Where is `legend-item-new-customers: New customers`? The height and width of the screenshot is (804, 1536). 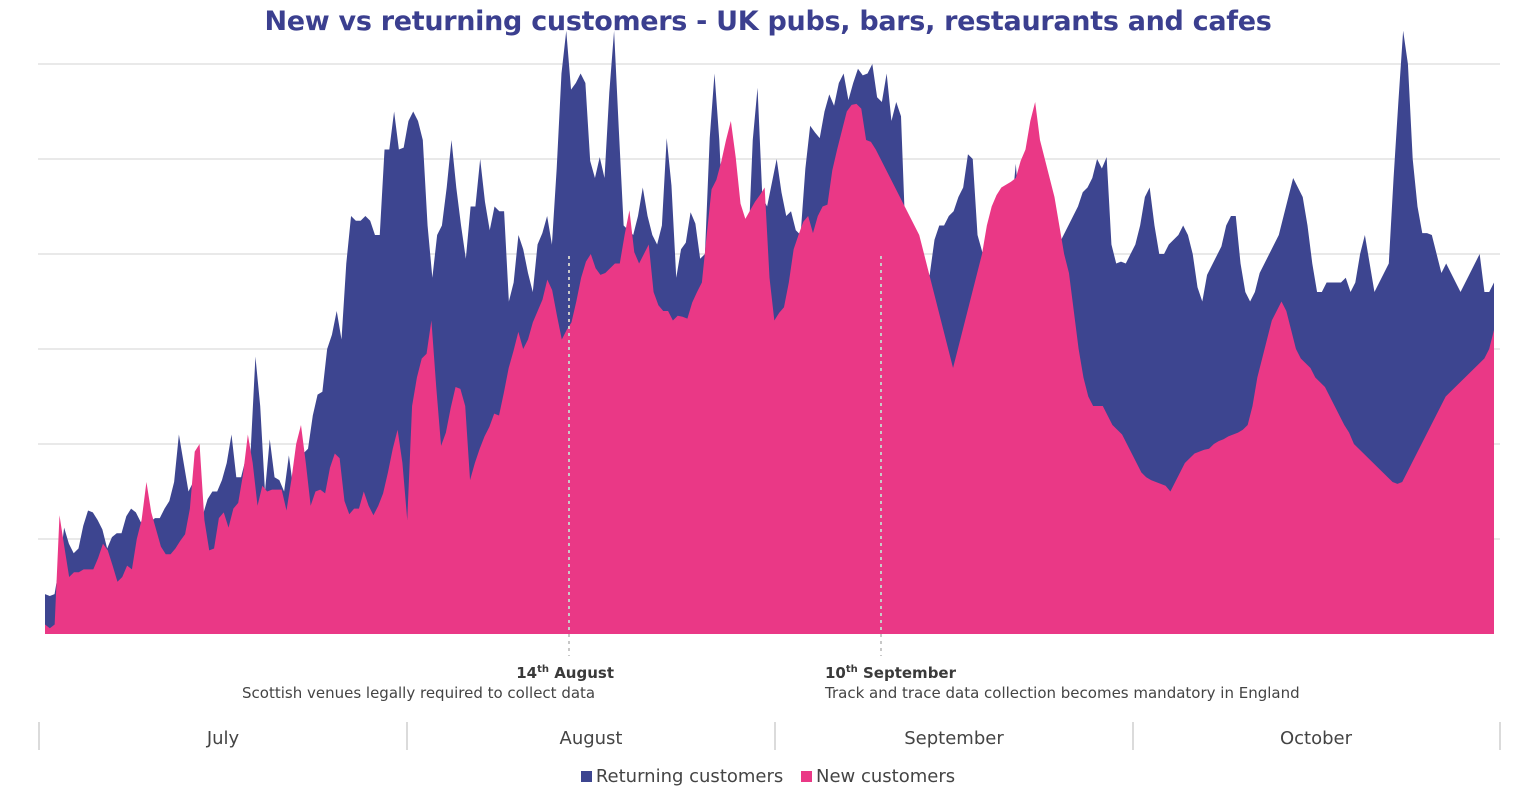
legend-item-new-customers: New customers is located at coordinates (878, 776).